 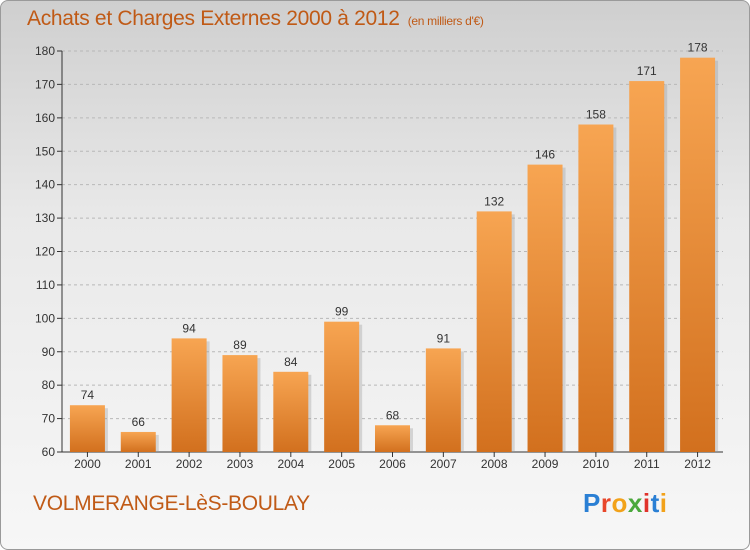 What do you see at coordinates (596, 464) in the screenshot?
I see `x-tick-label: 2010` at bounding box center [596, 464].